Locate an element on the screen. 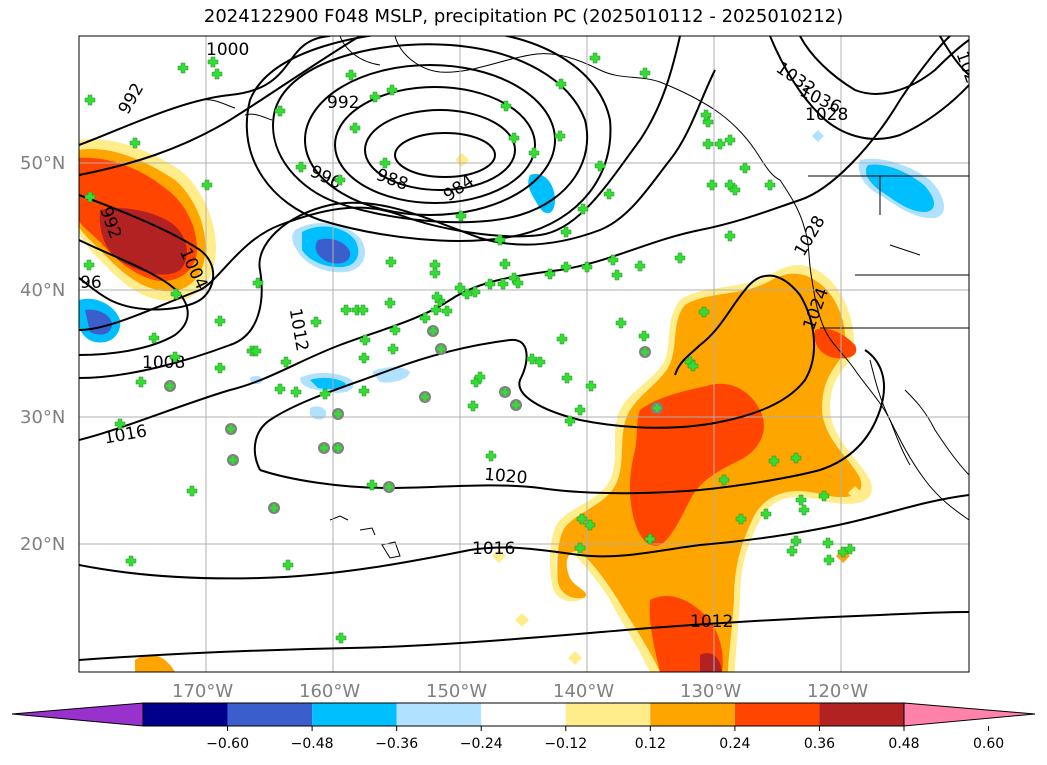 Image resolution: width=1047 pixels, height=765 pixels. isobar-label: 992 is located at coordinates (343, 103).